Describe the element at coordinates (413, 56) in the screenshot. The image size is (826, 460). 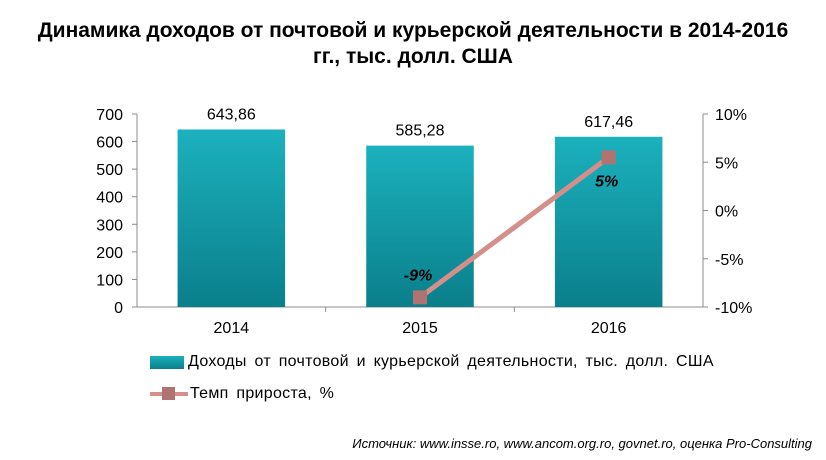
I see `chart-title-line-2: гг., тыс. долл. США` at that location.